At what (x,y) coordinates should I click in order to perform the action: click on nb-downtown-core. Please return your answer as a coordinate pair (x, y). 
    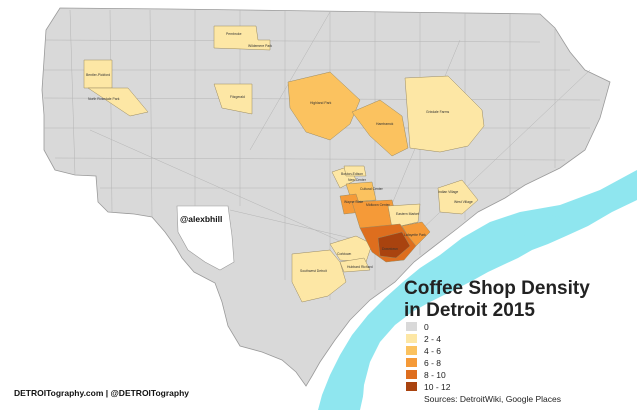
    Looking at the image, I should click on (394, 245).